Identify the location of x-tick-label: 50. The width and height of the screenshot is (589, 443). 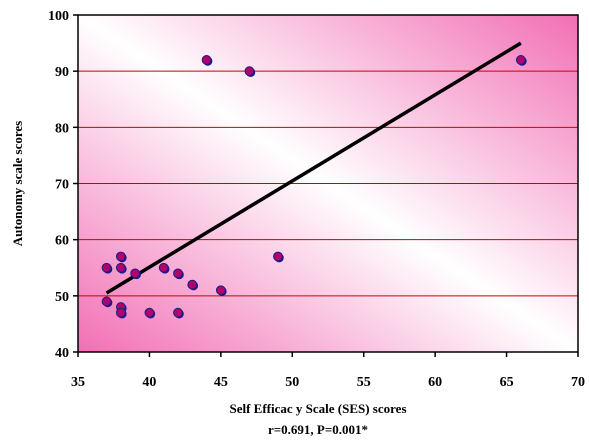
(292, 382).